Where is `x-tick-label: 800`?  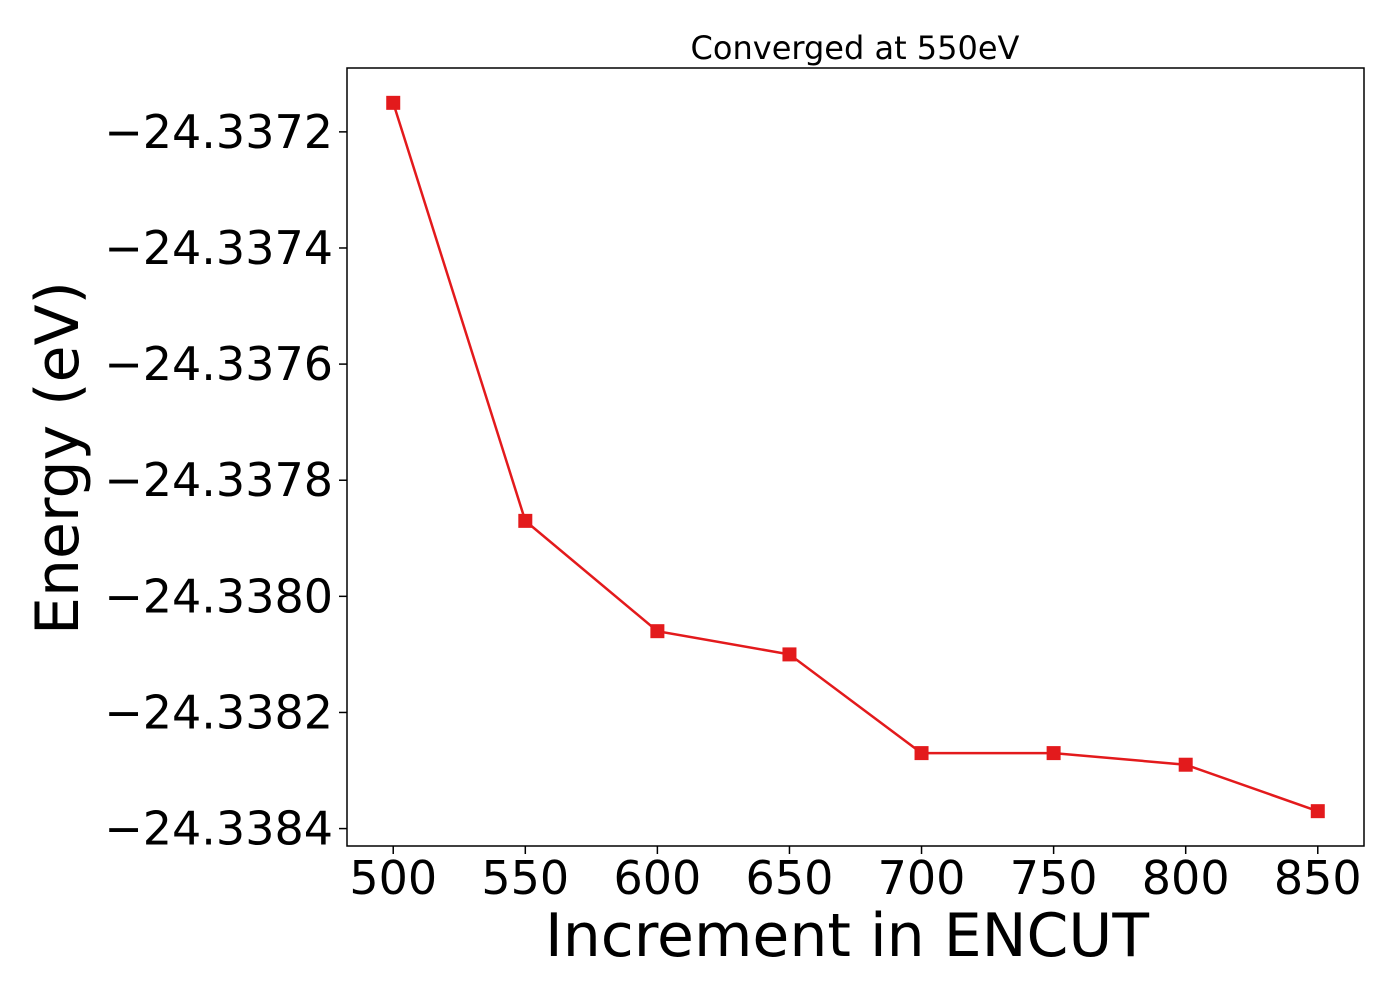
x-tick-label: 800 is located at coordinates (1186, 878).